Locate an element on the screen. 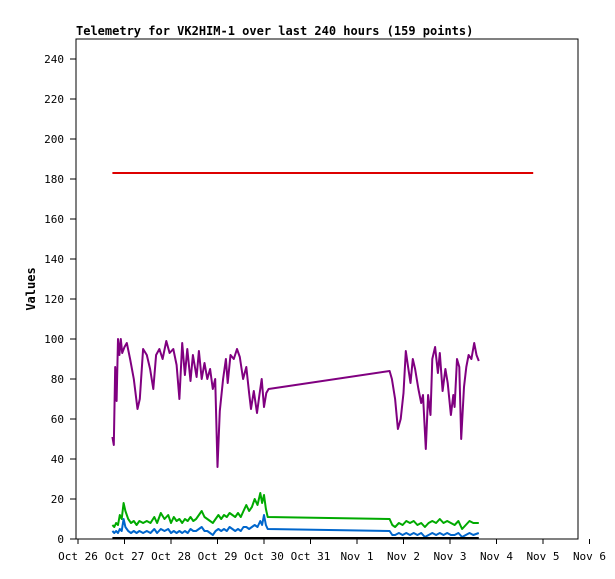  x-tick-label: Oct 30 is located at coordinates (264, 556).